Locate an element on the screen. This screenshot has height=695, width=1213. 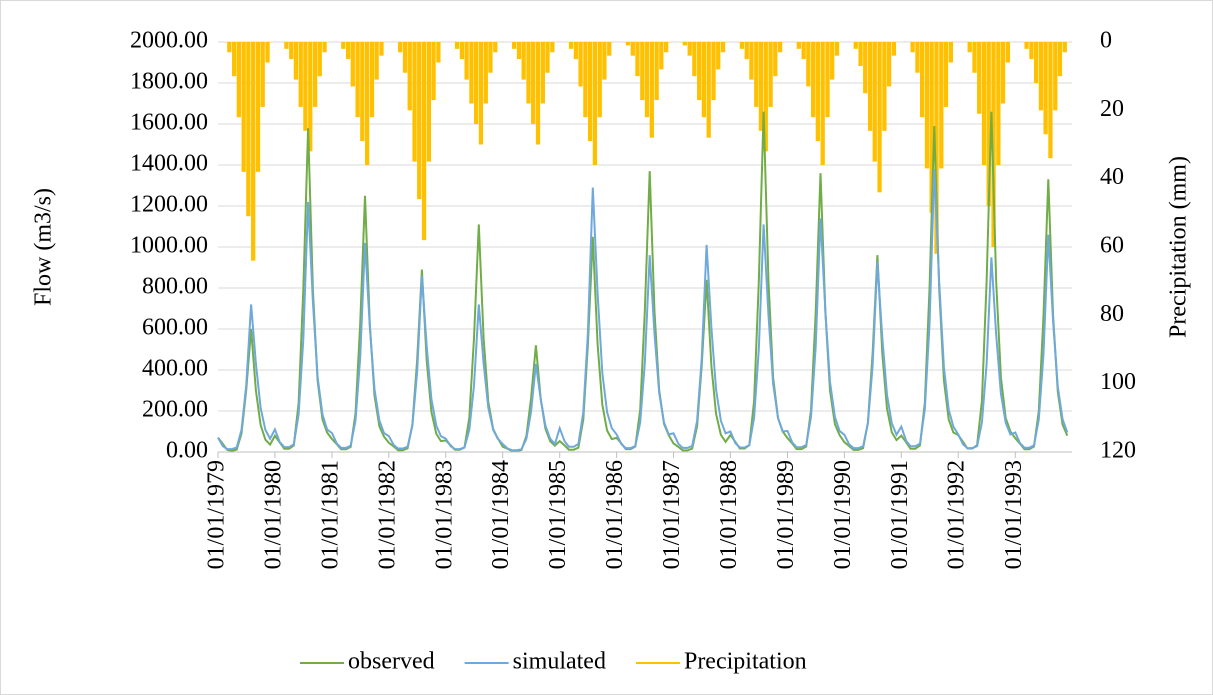
x-tick-label: 01/01/1988 is located at coordinates (729, 514).